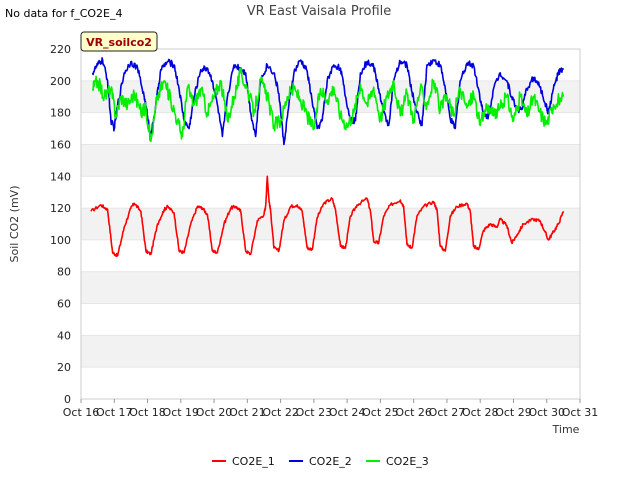 The height and width of the screenshot is (480, 640). I want to click on x-tick-label: Oct 21, so click(247, 412).